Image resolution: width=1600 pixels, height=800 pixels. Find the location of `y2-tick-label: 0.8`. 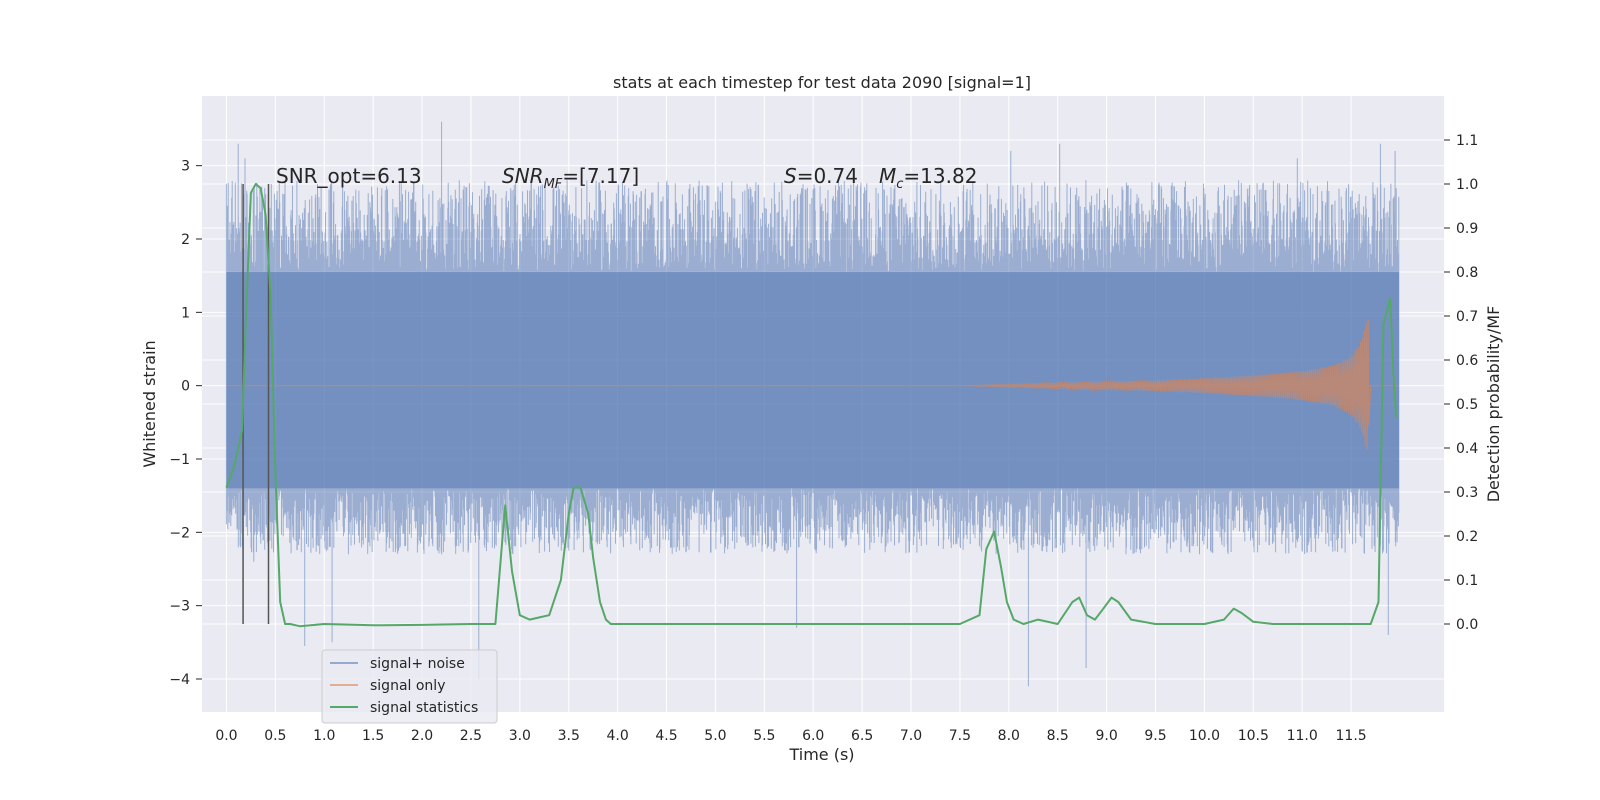

y2-tick-label: 0.8 is located at coordinates (1467, 273).